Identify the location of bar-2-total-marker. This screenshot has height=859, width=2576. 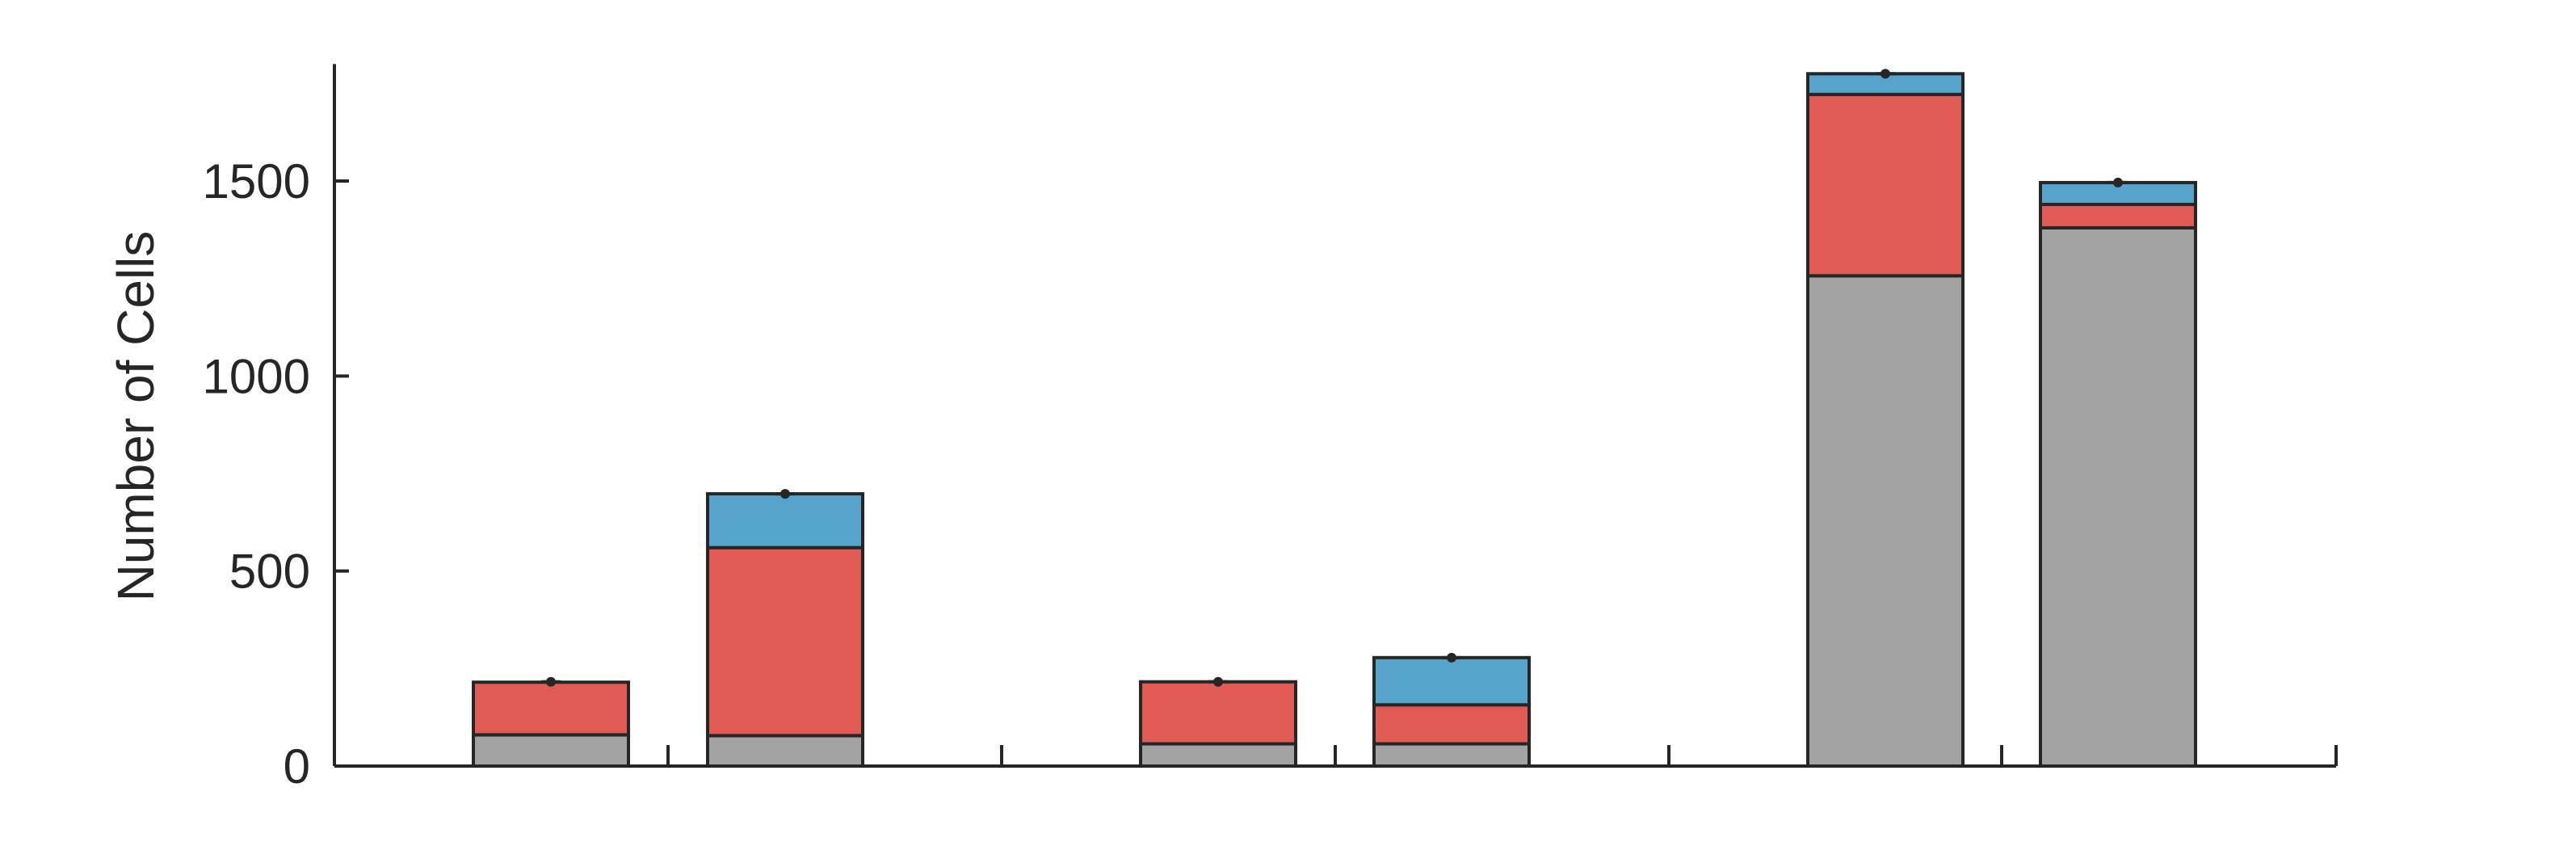
(785, 494).